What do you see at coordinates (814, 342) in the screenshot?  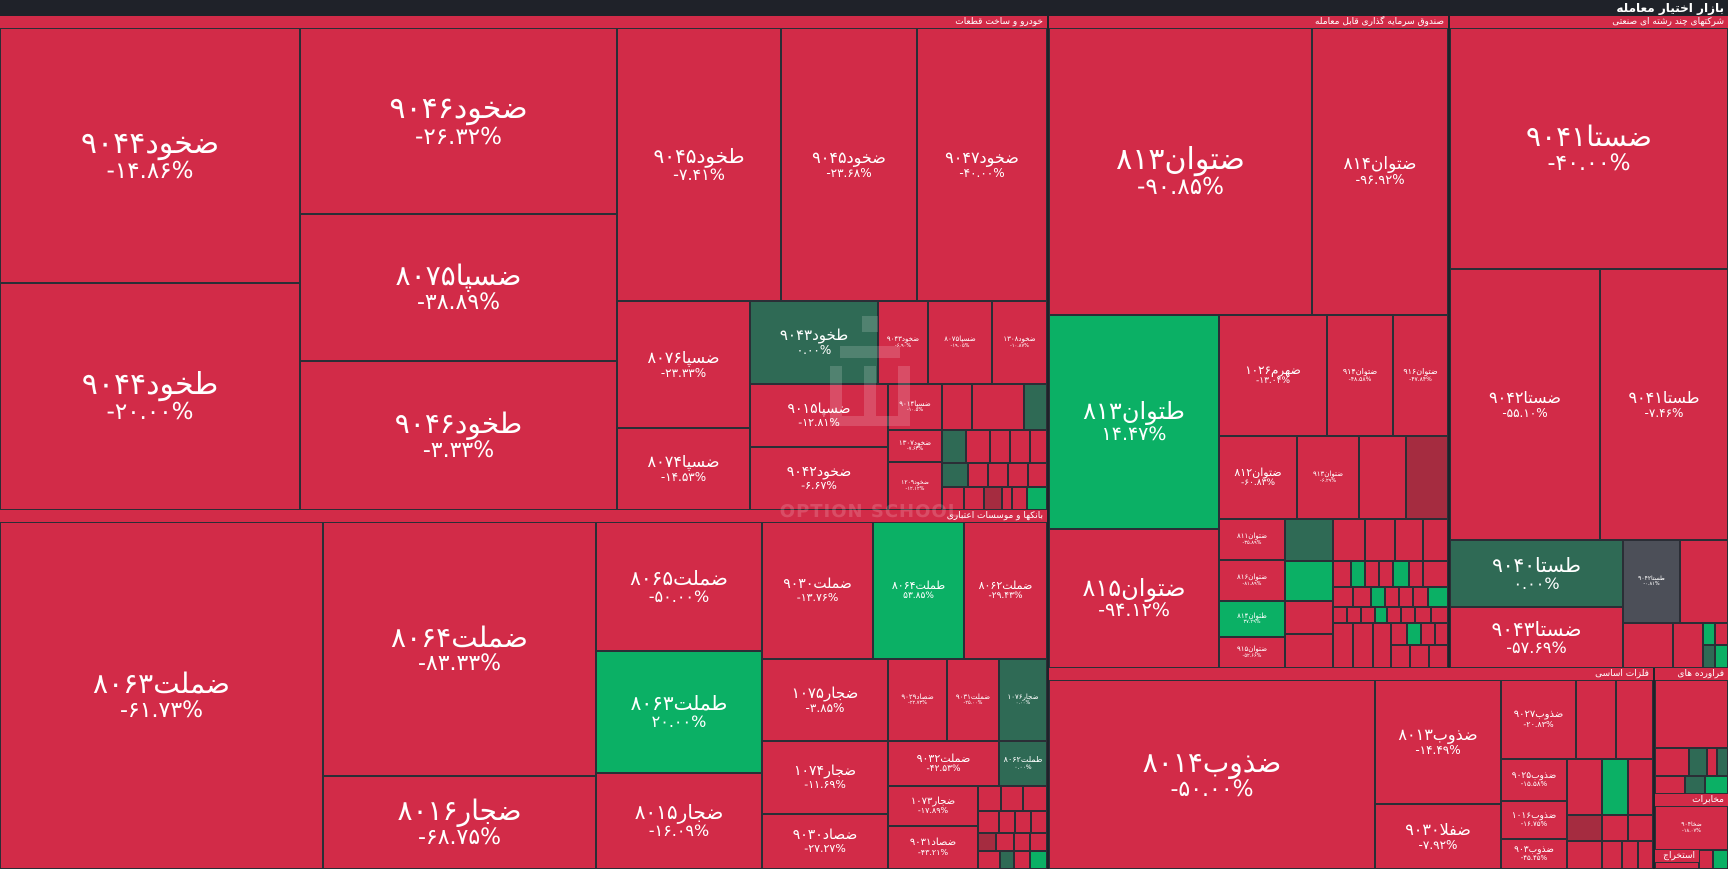 I see `heatmap-tile: طخود۹۰۴۳ ۰.۰۰%` at bounding box center [814, 342].